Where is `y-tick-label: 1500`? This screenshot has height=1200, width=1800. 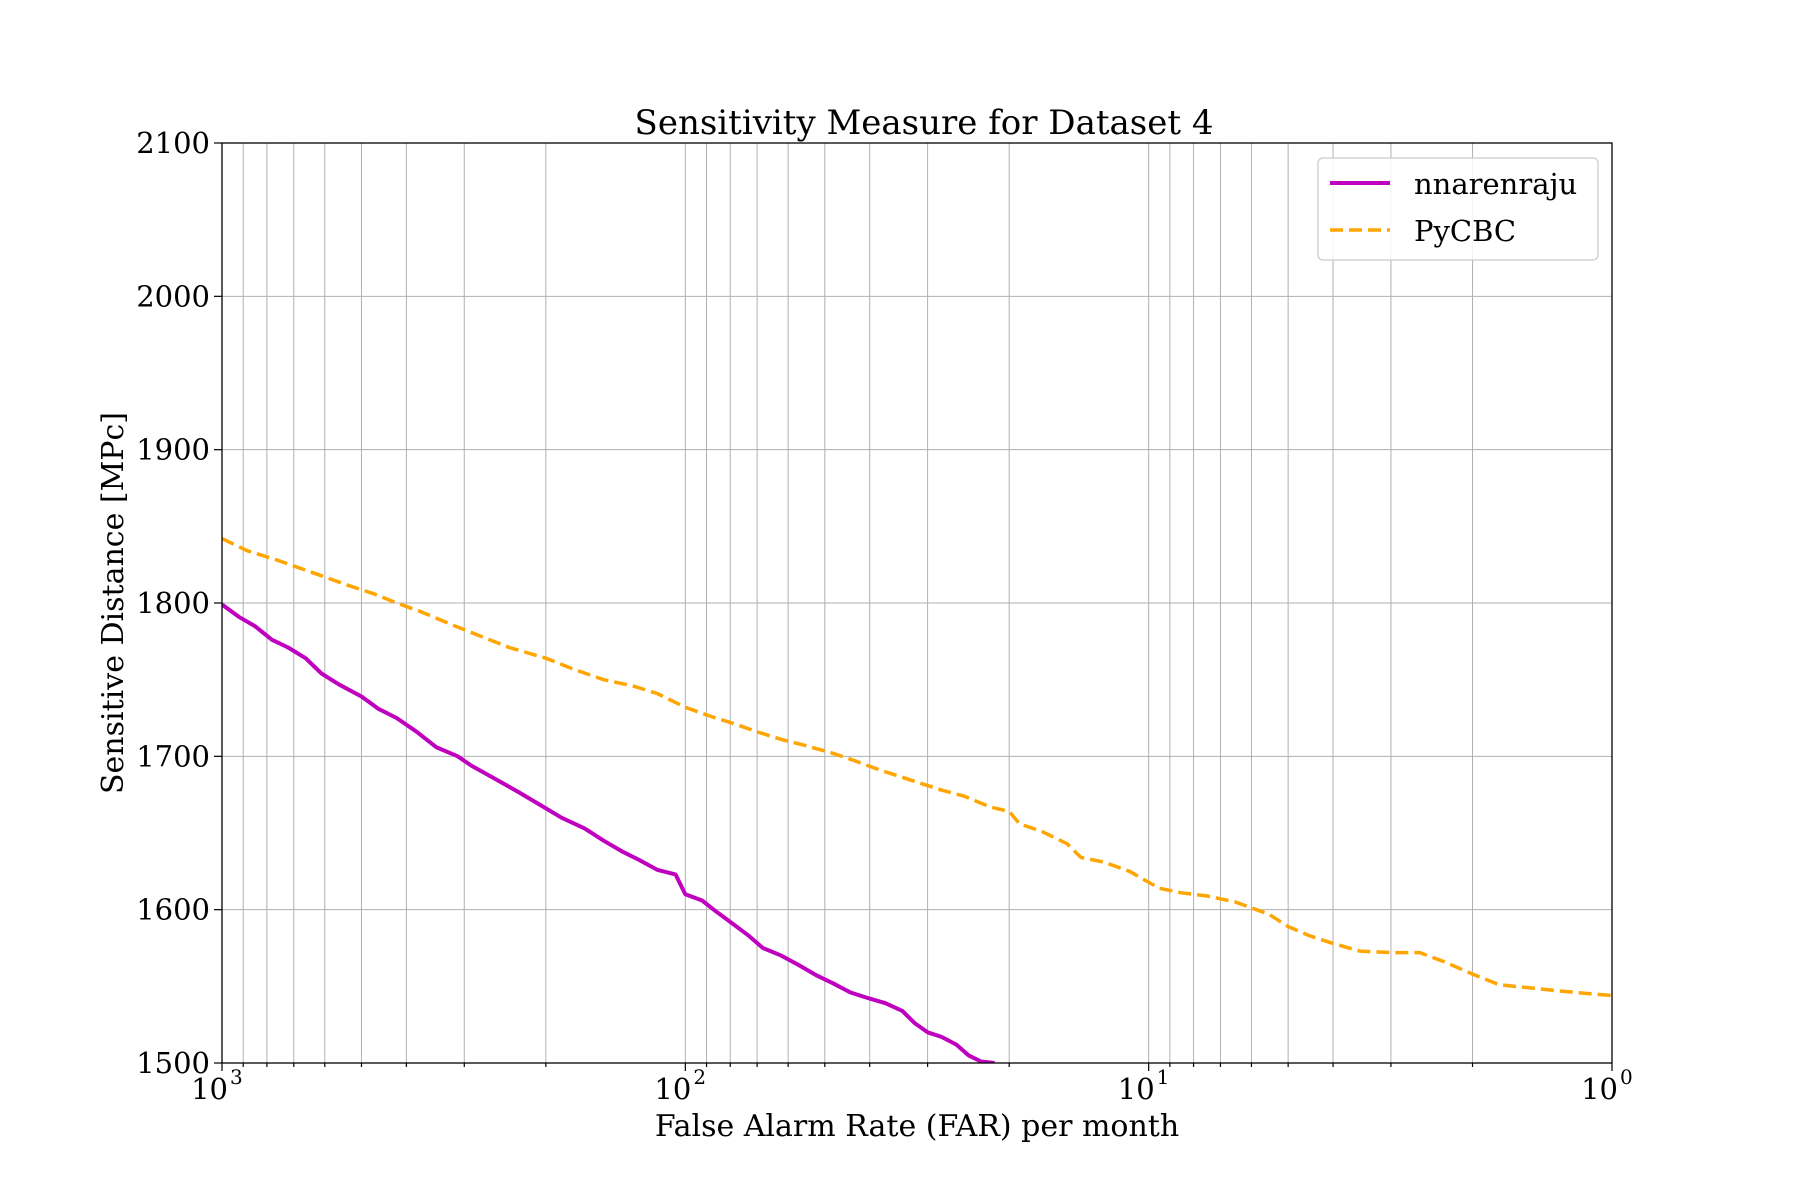 y-tick-label: 1500 is located at coordinates (173, 1063).